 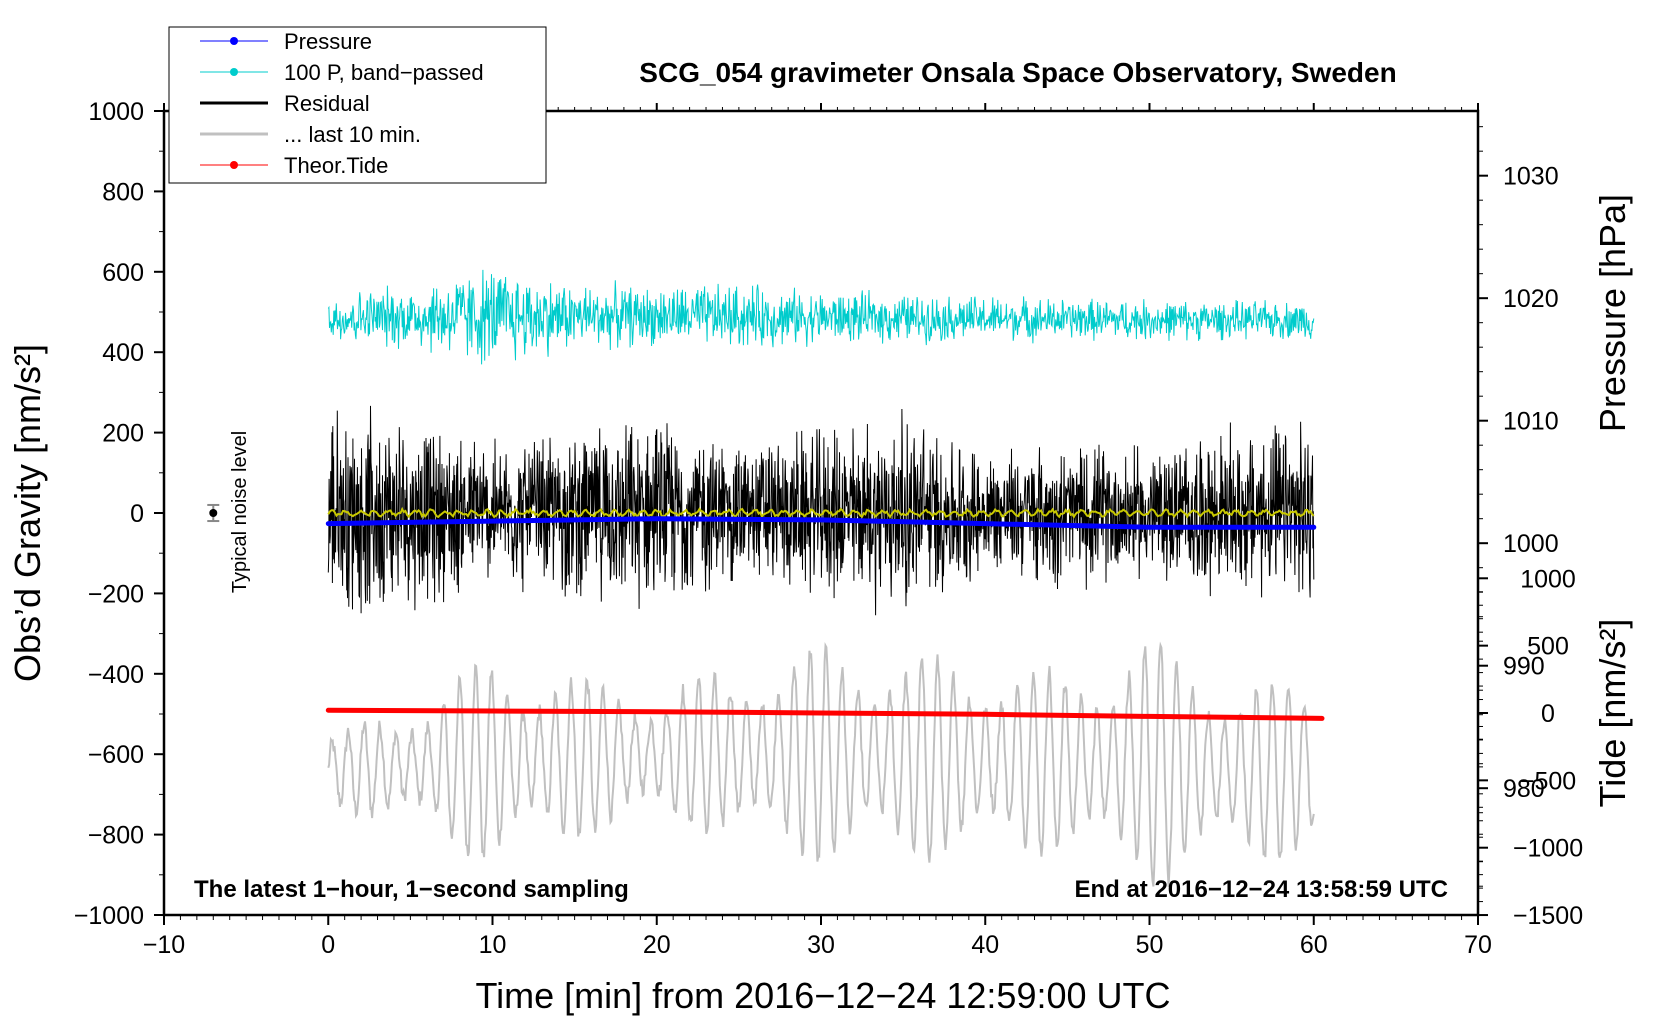 I want to click on legend-label: Pressure, so click(x=328, y=41).